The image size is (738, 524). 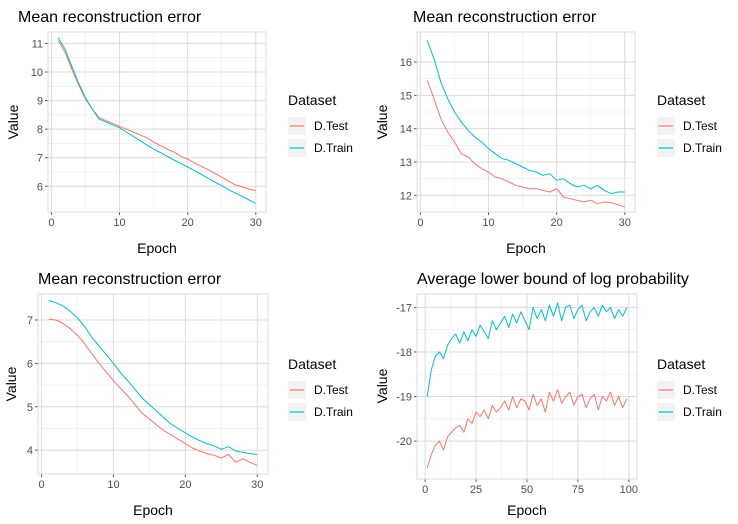 What do you see at coordinates (40, 130) in the screenshot?
I see `y-tick-label: 8` at bounding box center [40, 130].